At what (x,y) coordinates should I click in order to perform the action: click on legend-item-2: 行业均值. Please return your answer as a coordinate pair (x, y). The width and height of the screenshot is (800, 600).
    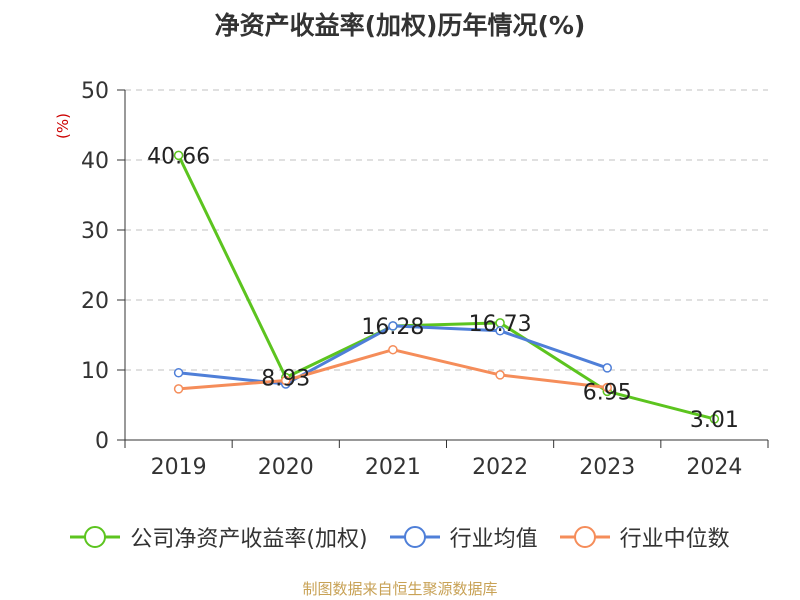
    Looking at the image, I should click on (463, 537).